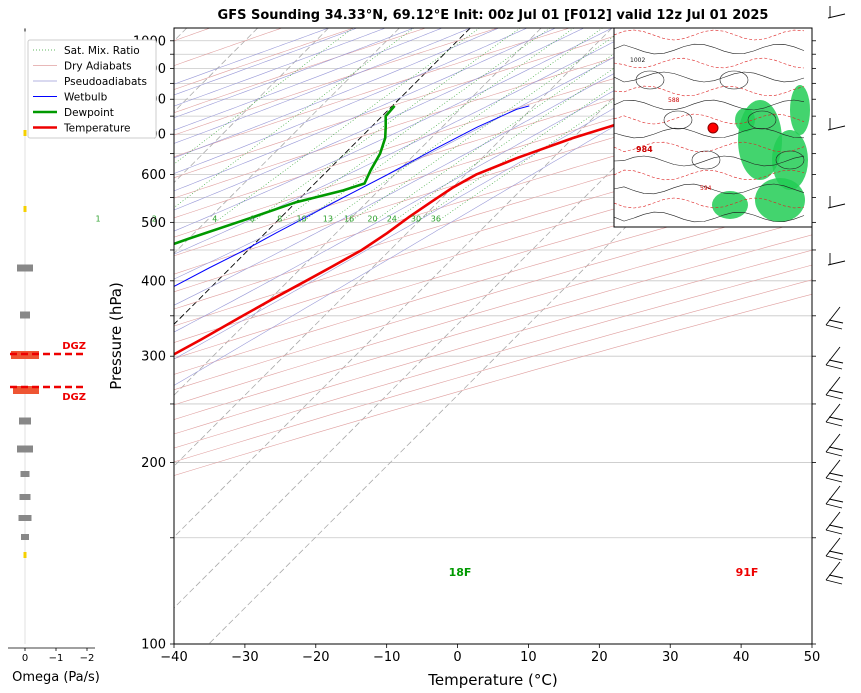 This screenshot has width=861, height=693. Describe the element at coordinates (74, 346) in the screenshot. I see `dgz-label-top: DGZ` at that location.